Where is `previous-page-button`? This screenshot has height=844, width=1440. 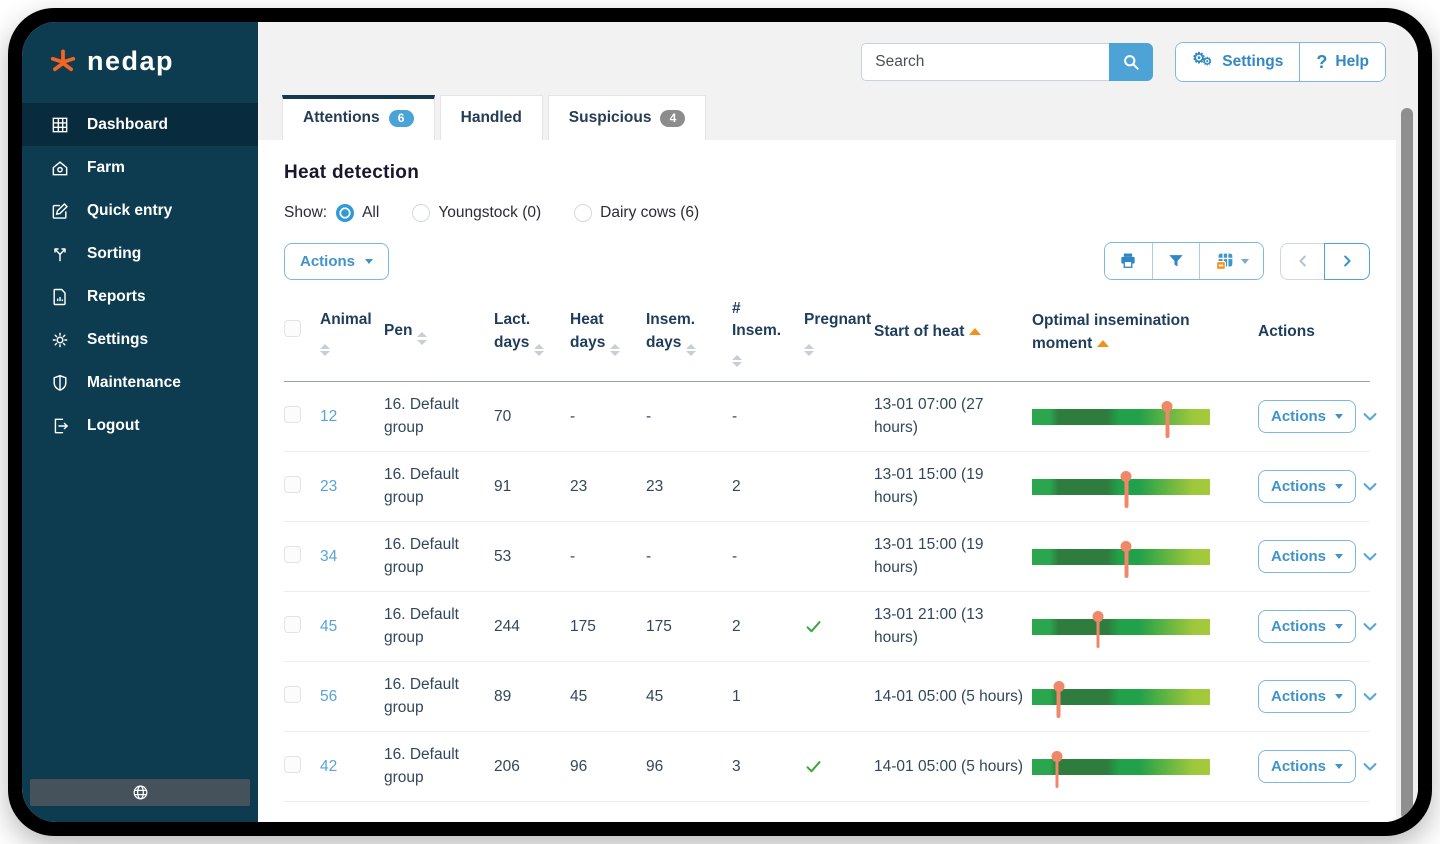
previous-page-button is located at coordinates (1302, 261).